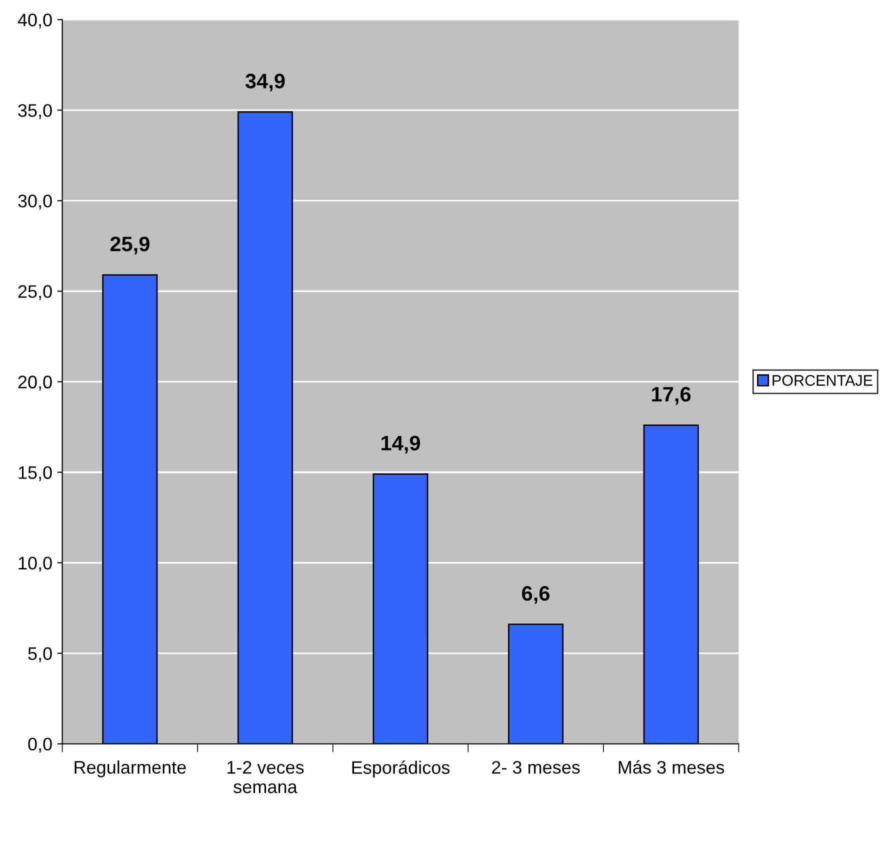 This screenshot has height=854, width=890. What do you see at coordinates (536, 767) in the screenshot?
I see `x-tick-label: 2- 3 meses` at bounding box center [536, 767].